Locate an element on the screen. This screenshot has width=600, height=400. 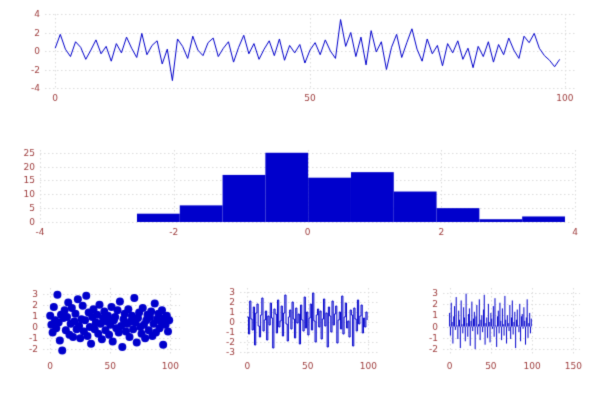
step-plot-canvas is located at coordinates (302, 332).